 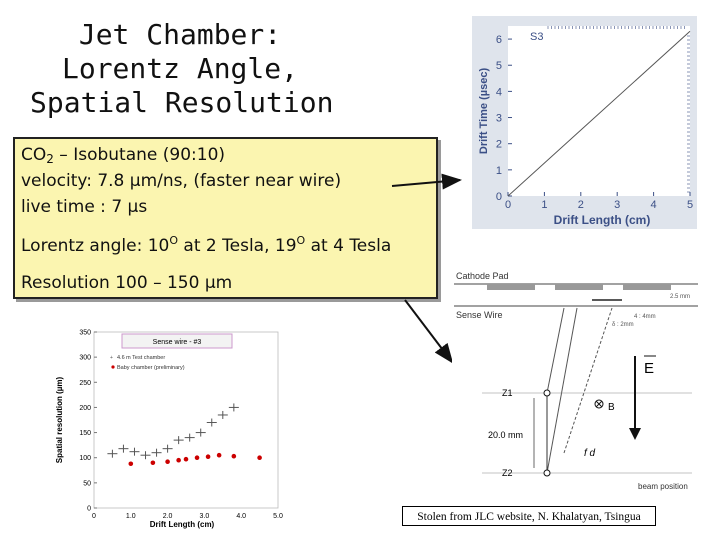 I want to click on drift-x-tick-label: 4, so click(x=654, y=205).